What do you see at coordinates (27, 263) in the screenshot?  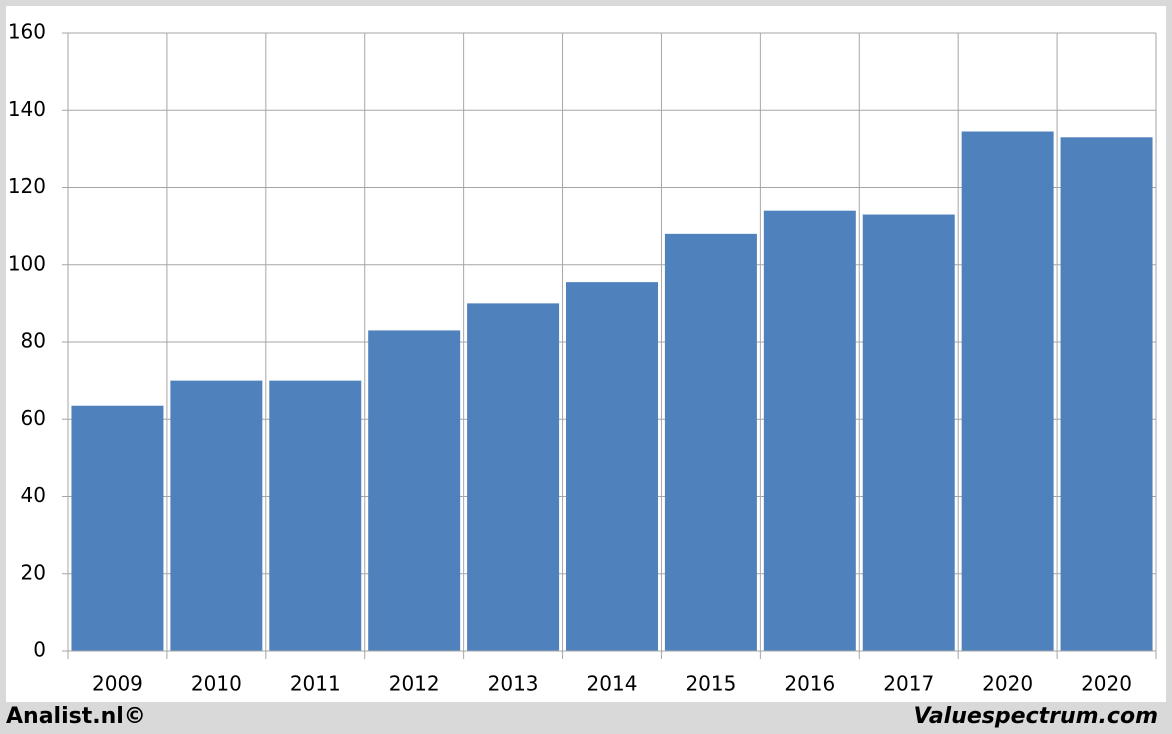 I see `y-tick-label: 100` at bounding box center [27, 263].